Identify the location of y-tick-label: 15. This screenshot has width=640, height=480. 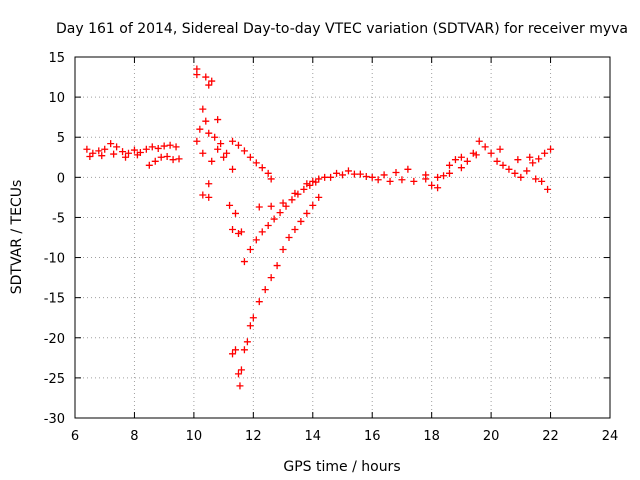
(56, 58).